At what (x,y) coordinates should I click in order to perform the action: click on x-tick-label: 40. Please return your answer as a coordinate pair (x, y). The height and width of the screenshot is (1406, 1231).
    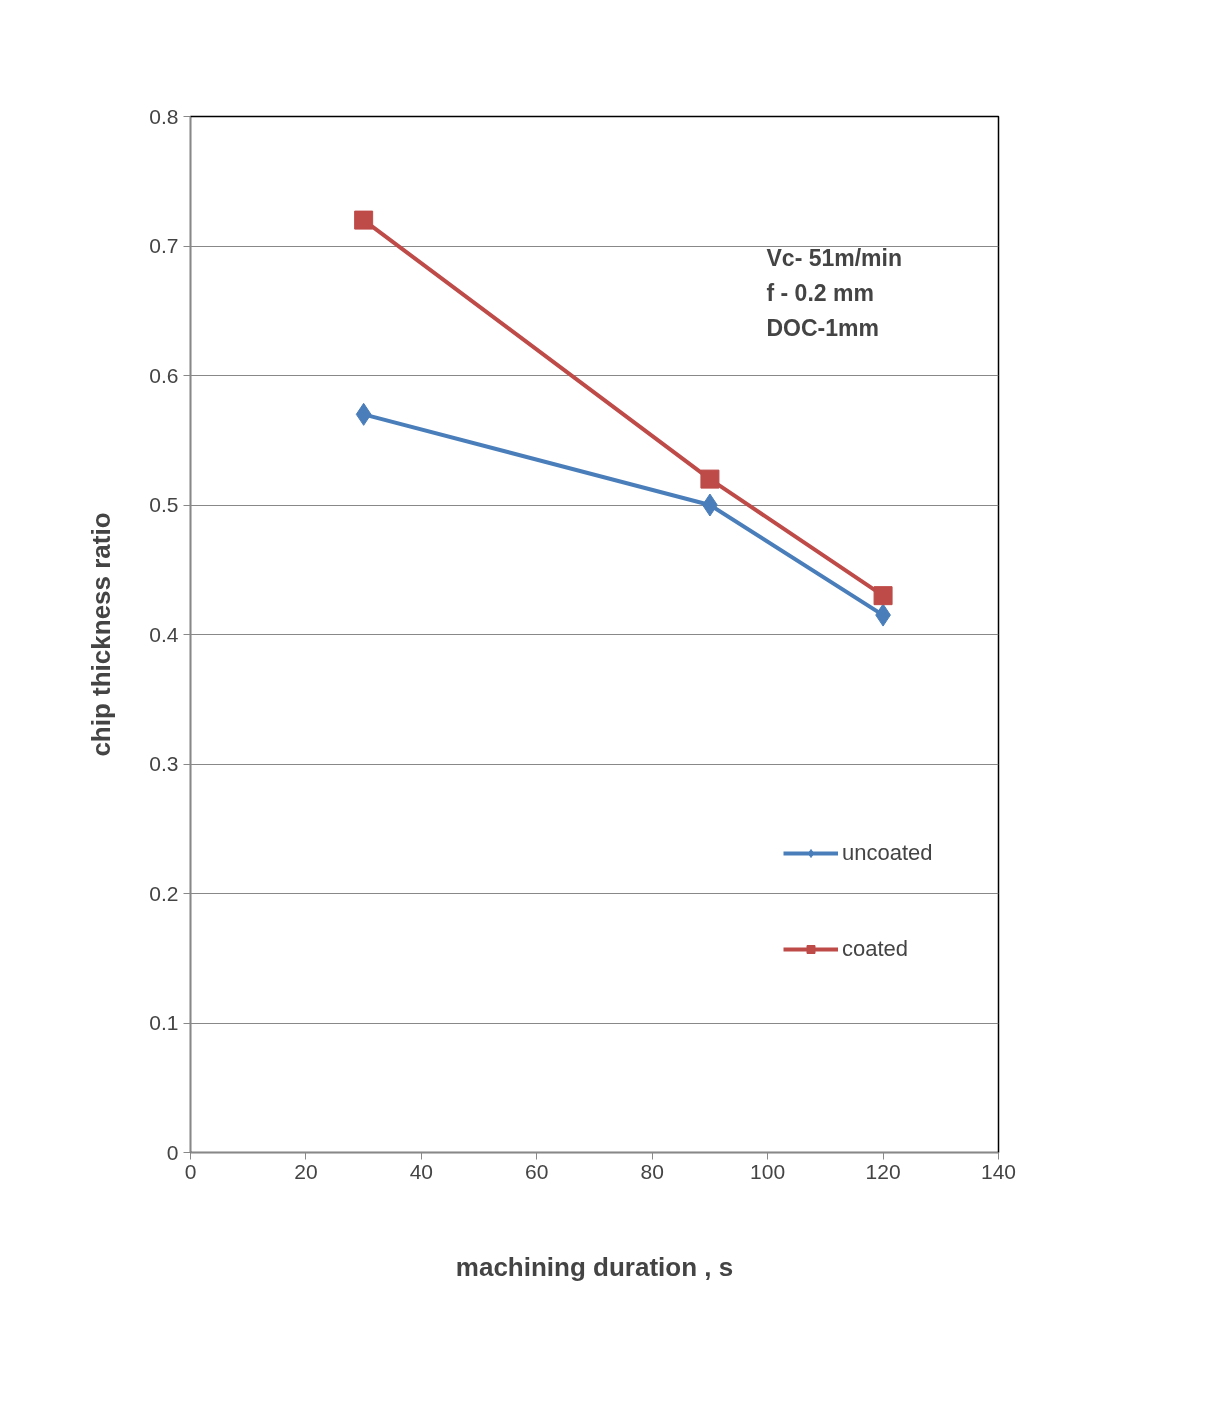
    Looking at the image, I should click on (421, 1171).